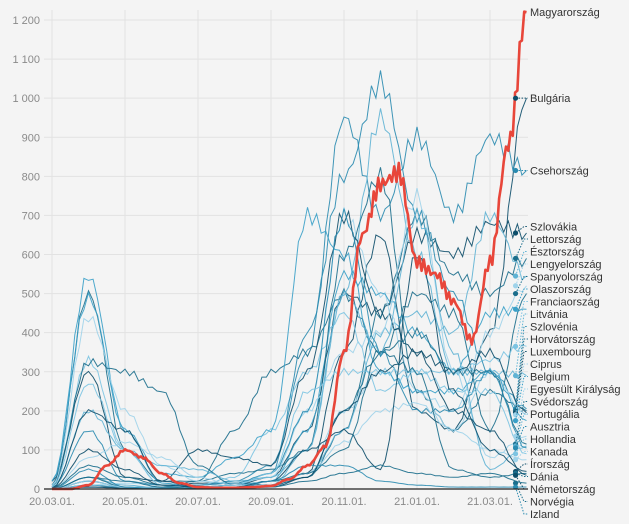  Describe the element at coordinates (544, 514) in the screenshot. I see `series-label: Izland` at that location.